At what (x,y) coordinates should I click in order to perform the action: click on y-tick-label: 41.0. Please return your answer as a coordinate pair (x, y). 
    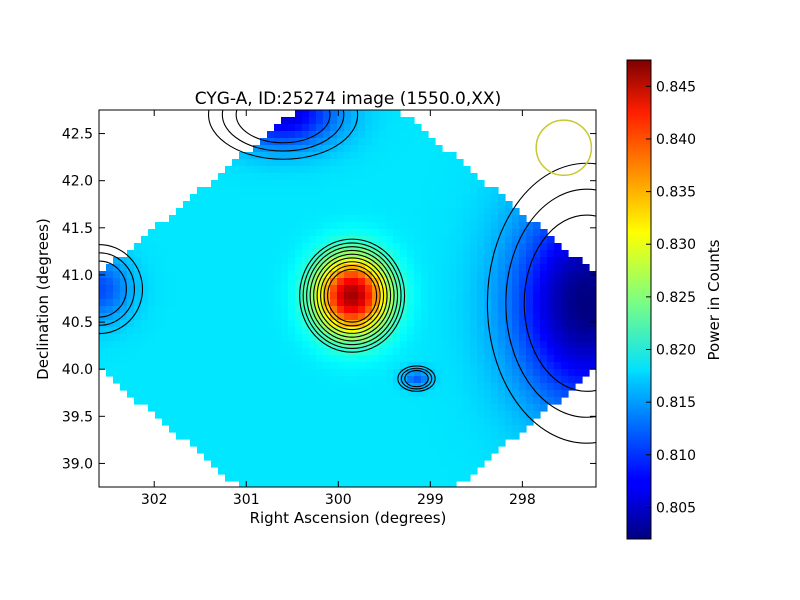
    Looking at the image, I should click on (77, 276).